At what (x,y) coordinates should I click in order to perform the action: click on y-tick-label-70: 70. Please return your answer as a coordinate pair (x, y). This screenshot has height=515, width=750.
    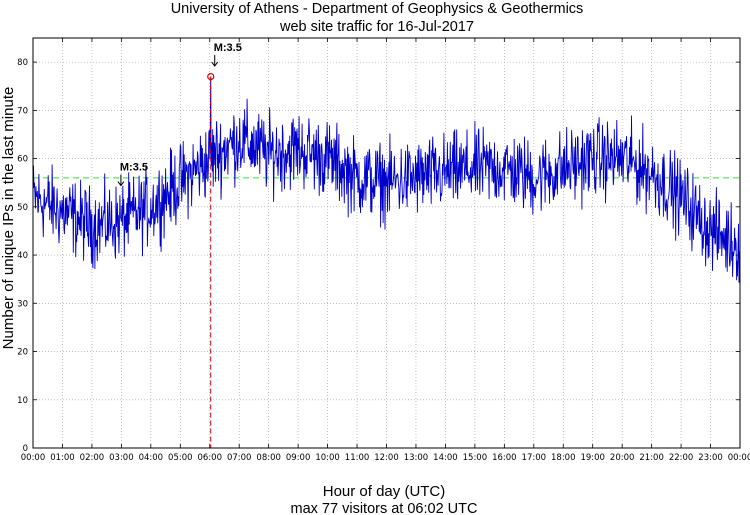
    Looking at the image, I should click on (22, 111).